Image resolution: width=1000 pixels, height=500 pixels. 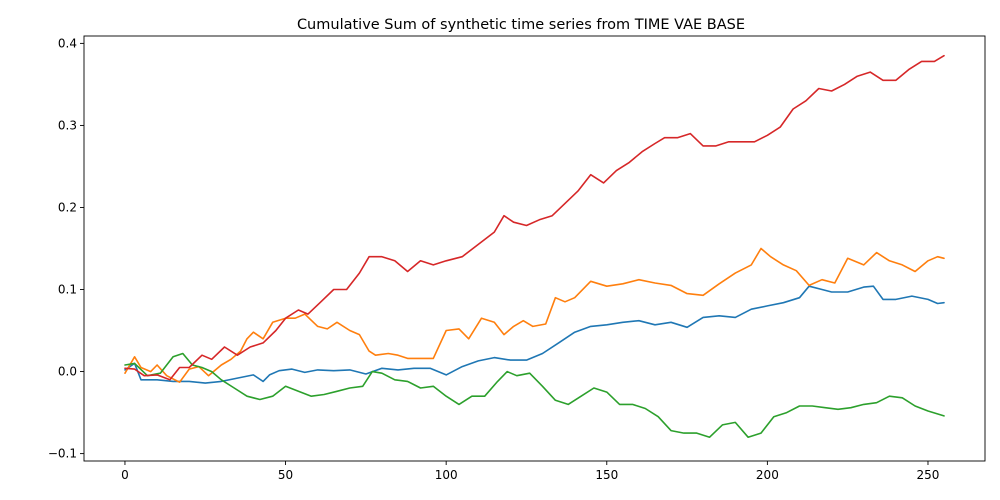 What do you see at coordinates (606, 475) in the screenshot?
I see `x-tick-label: 150` at bounding box center [606, 475].